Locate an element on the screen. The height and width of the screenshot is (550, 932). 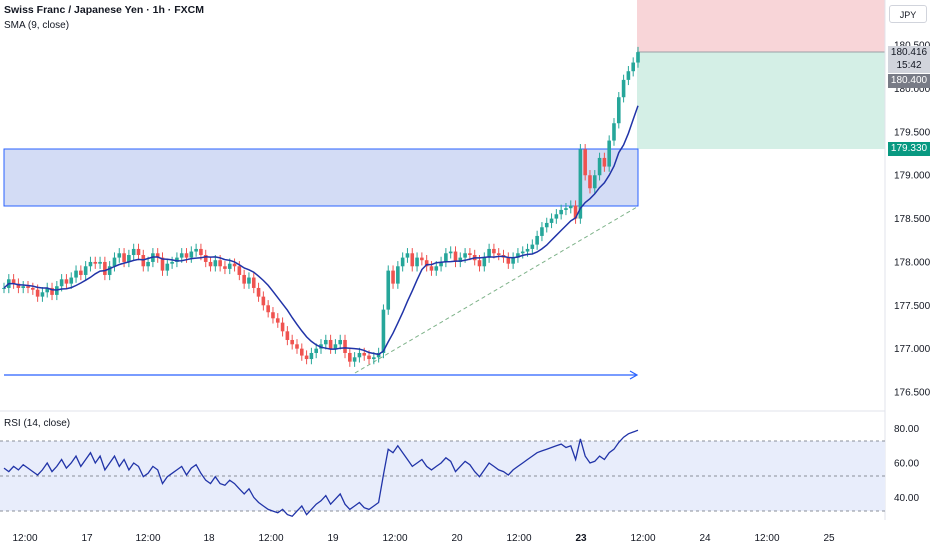
resistance-zone is located at coordinates (321, 177).